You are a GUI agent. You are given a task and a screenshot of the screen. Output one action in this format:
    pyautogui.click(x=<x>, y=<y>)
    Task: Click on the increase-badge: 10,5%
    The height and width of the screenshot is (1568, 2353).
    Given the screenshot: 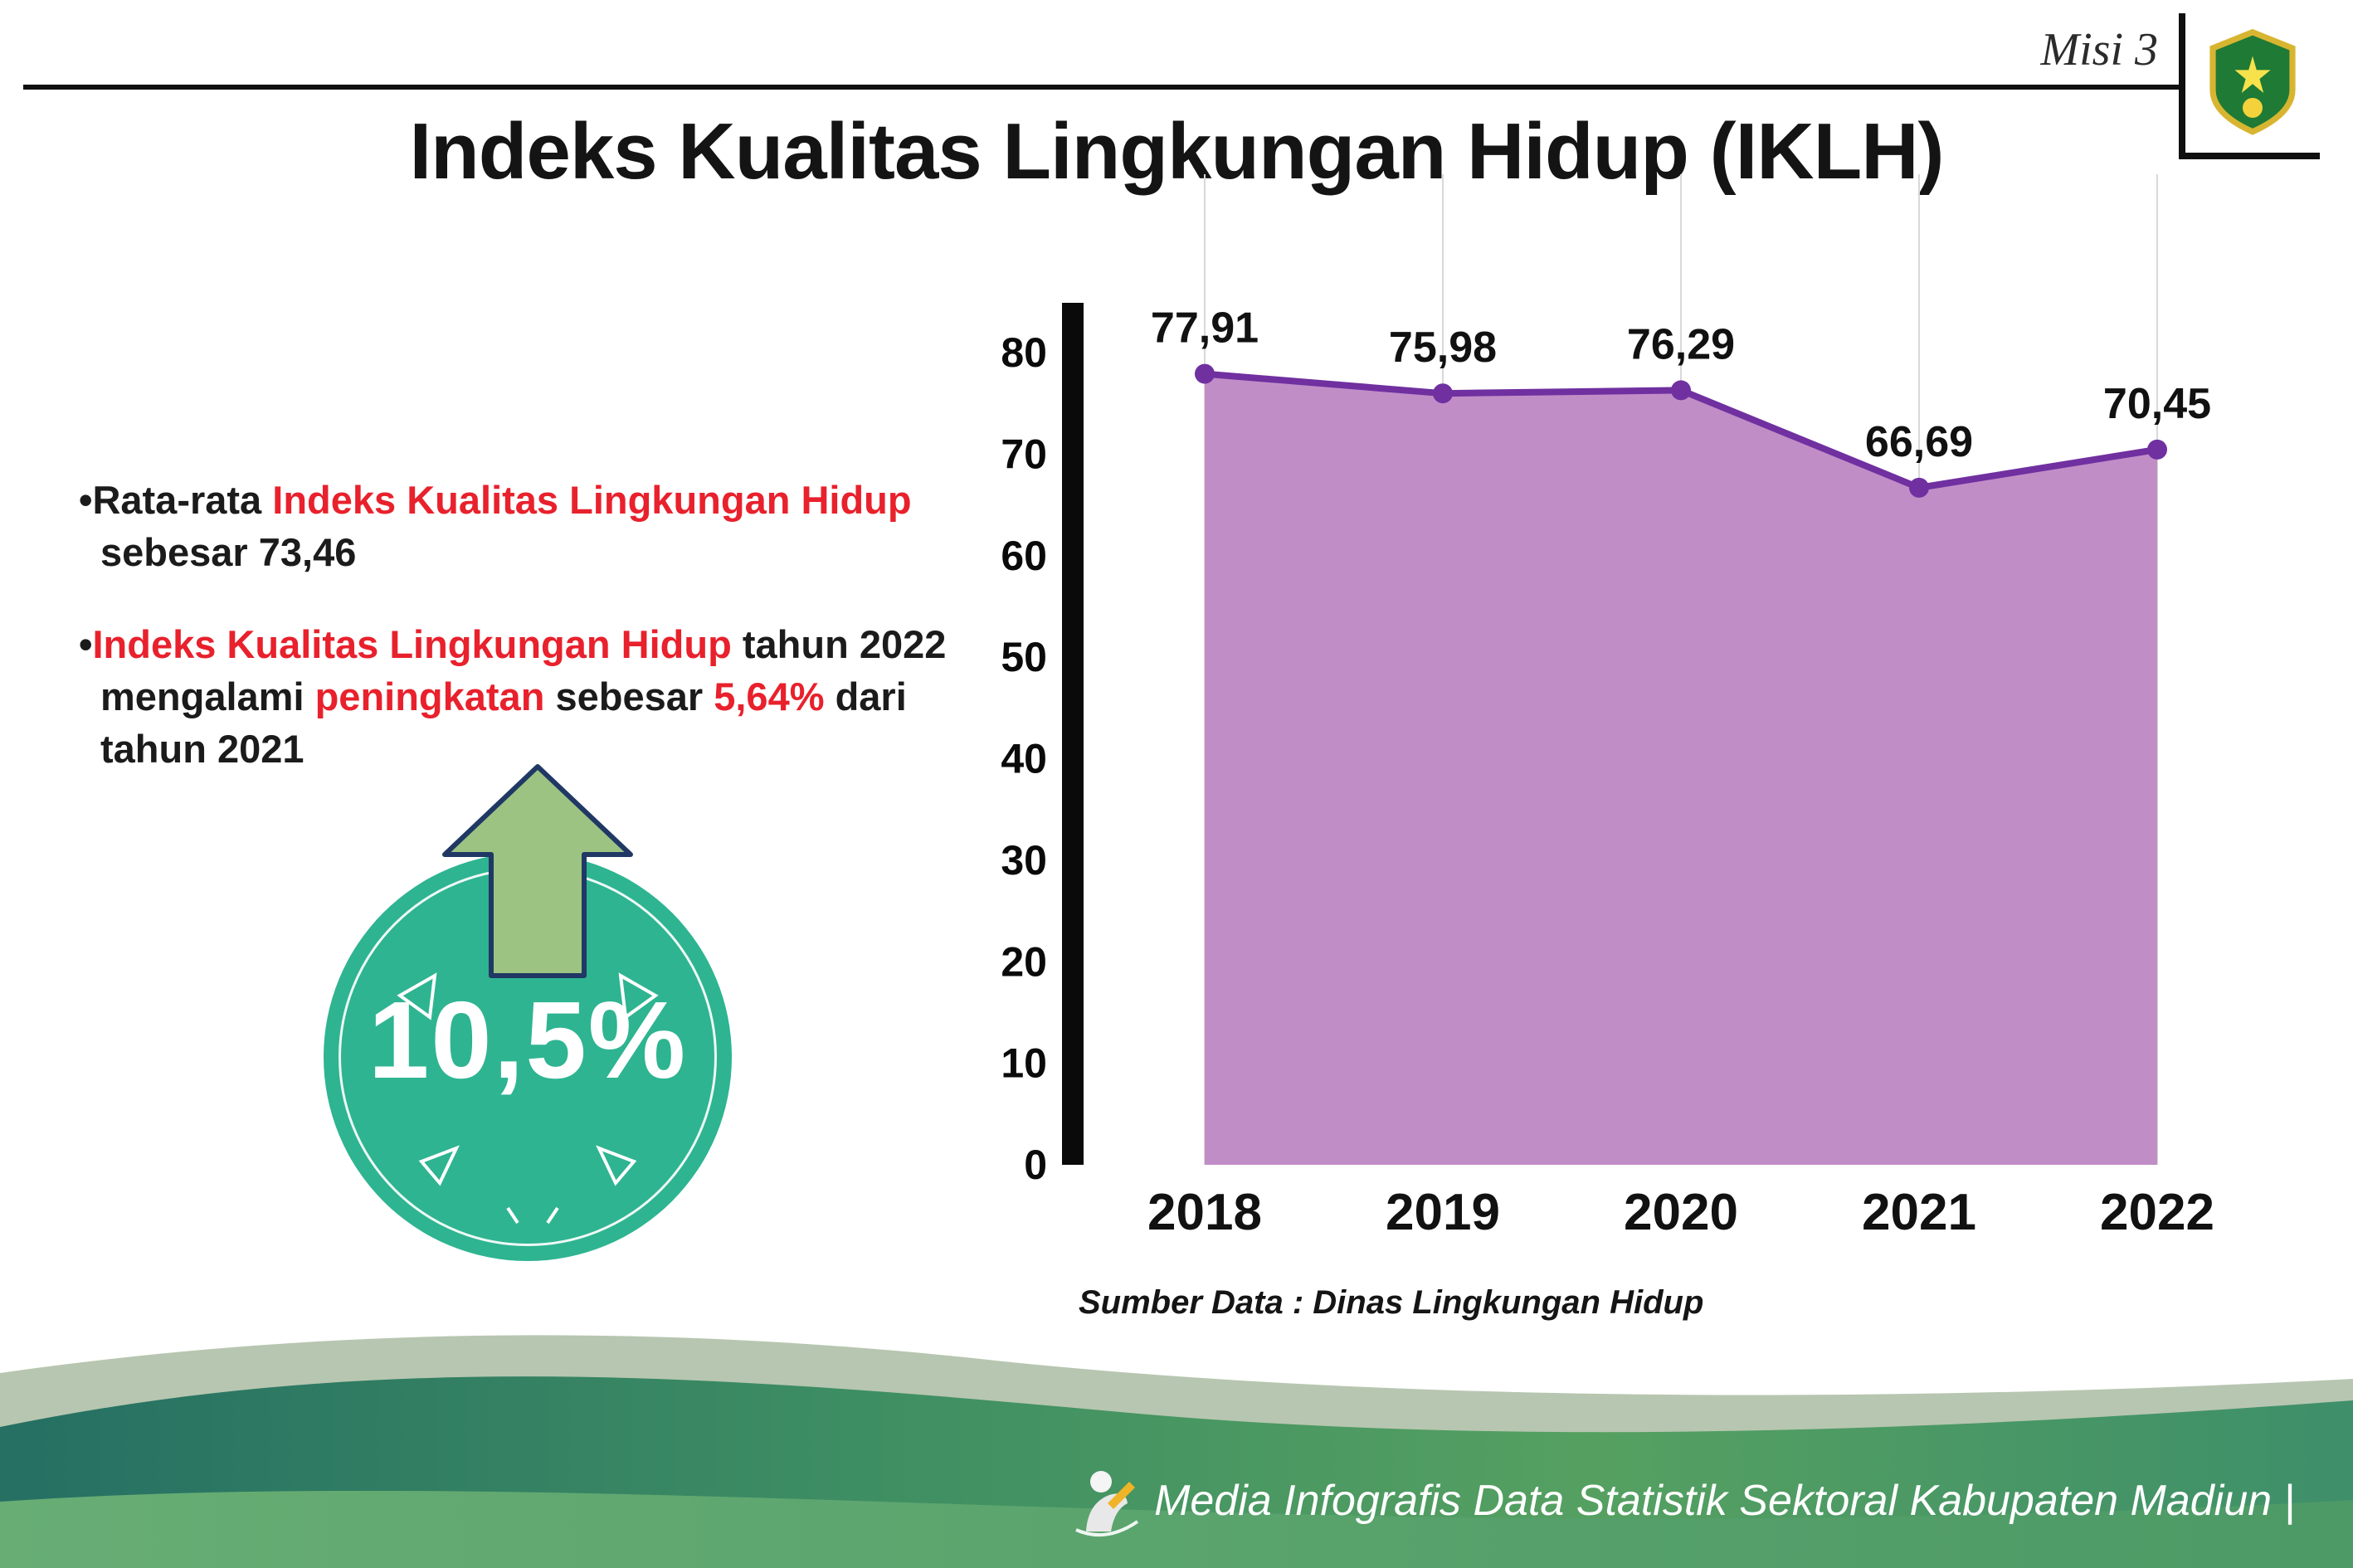 What is the action you would take?
    pyautogui.click(x=539, y=1031)
    